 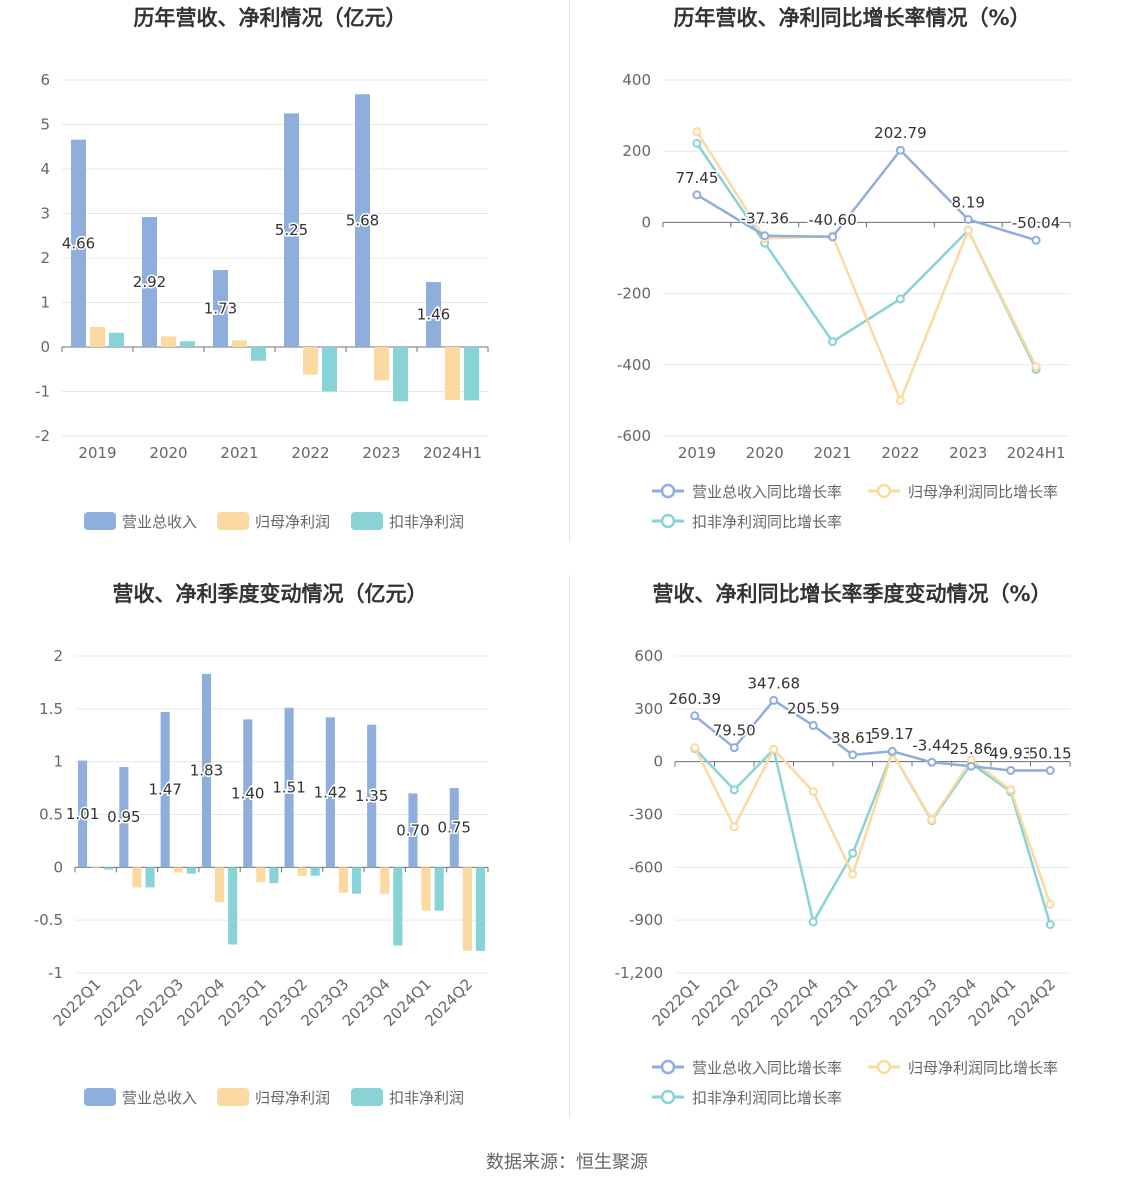 What do you see at coordinates (330, 792) in the screenshot?
I see `data-label: 1.42` at bounding box center [330, 792].